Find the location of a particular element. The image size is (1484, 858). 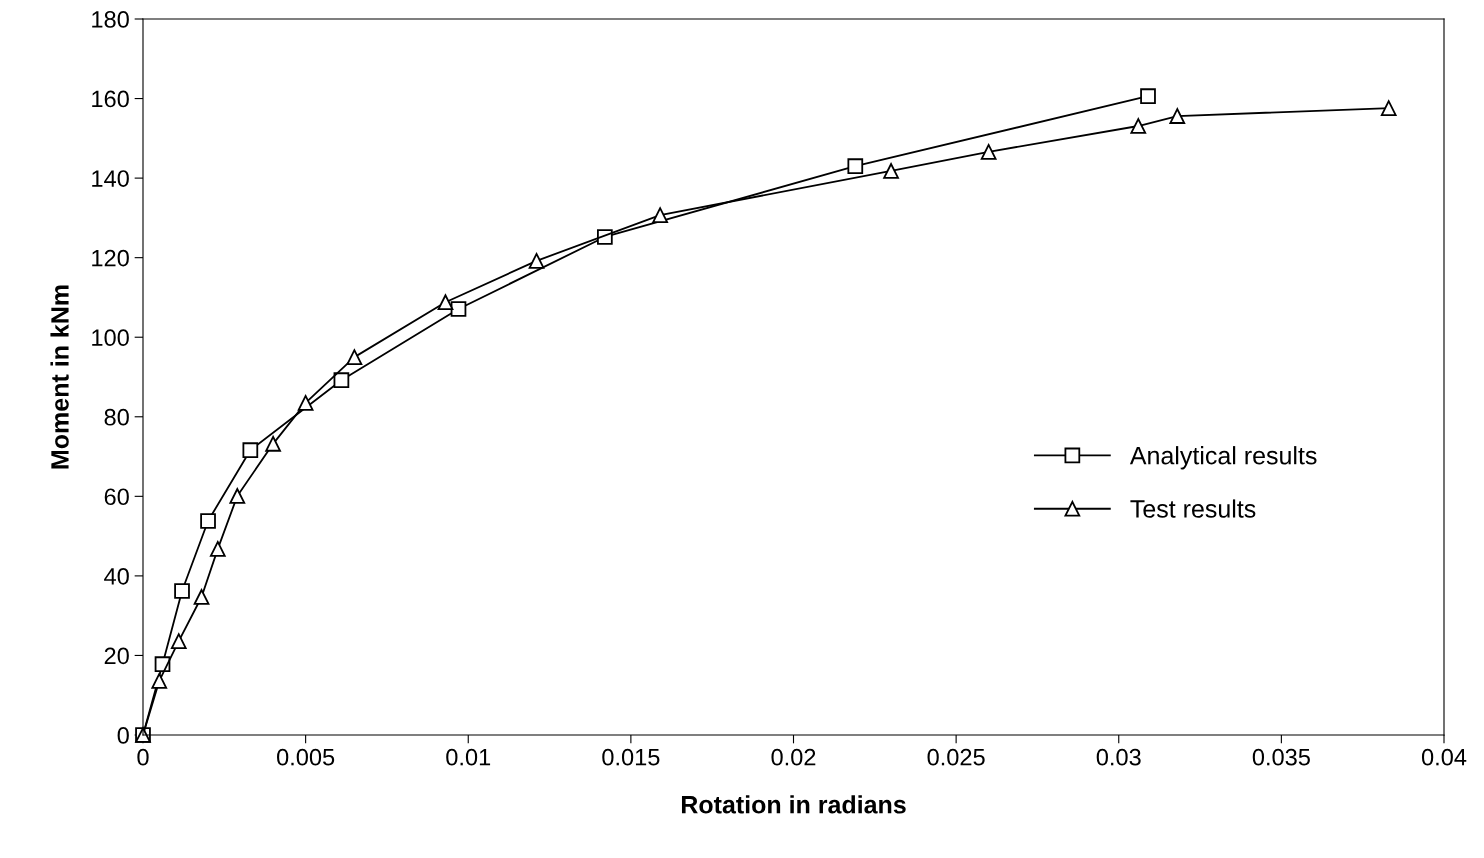

x-tick-label: 0.005 is located at coordinates (306, 757).